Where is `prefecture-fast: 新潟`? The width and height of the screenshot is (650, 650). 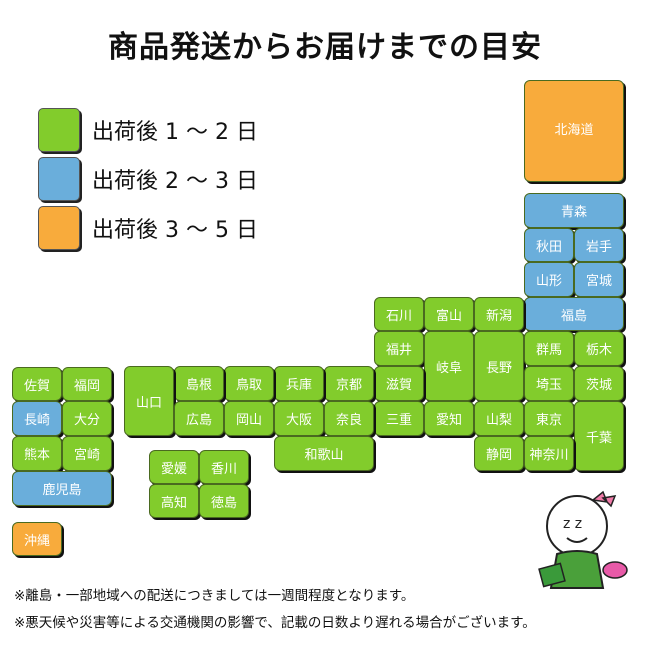
prefecture-fast: 新潟 is located at coordinates (499, 314).